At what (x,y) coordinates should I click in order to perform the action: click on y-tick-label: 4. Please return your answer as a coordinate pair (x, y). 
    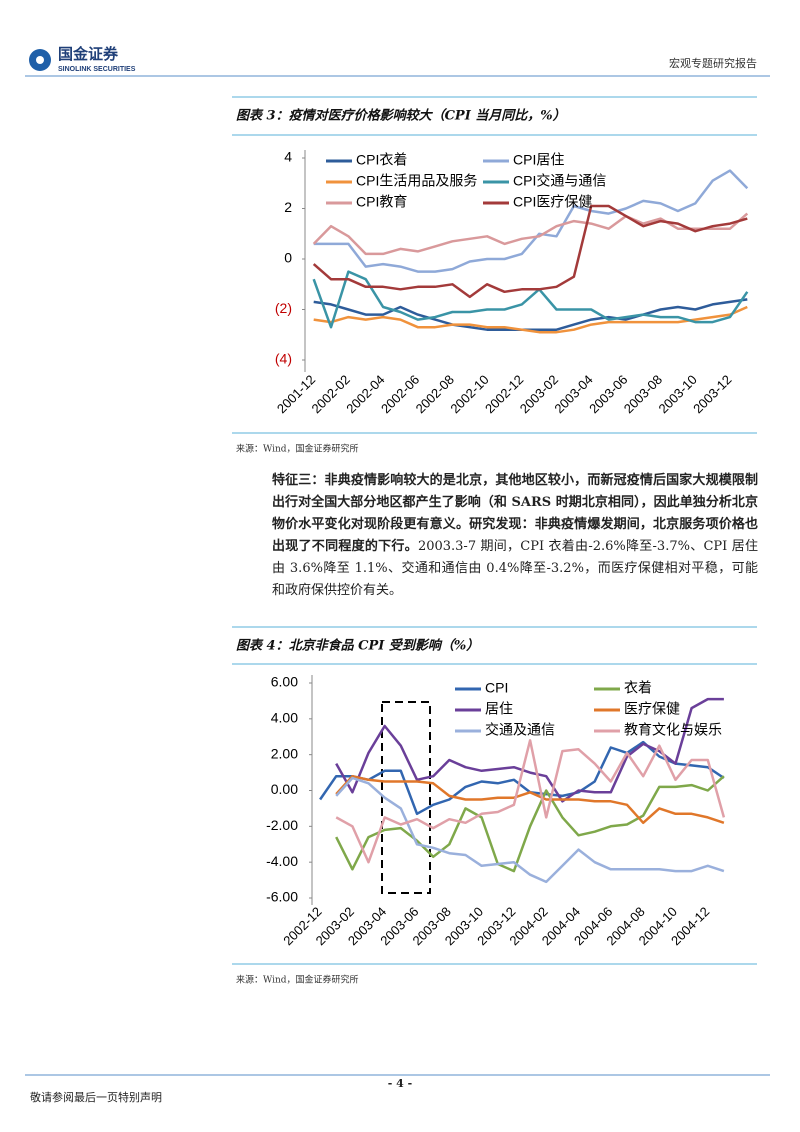
    Looking at the image, I should click on (288, 157).